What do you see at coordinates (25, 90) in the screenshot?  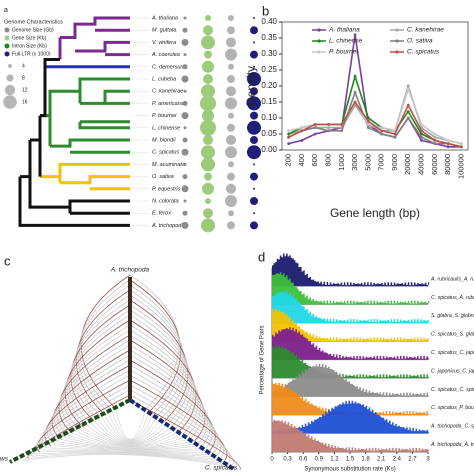 I see `size-label: 12` at bounding box center [25, 90].